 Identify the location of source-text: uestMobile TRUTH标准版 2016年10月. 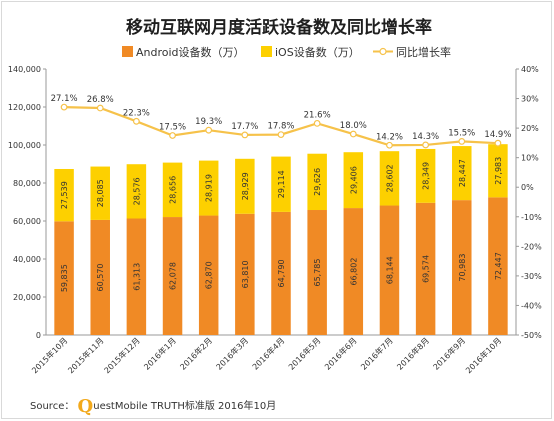
(185, 406).